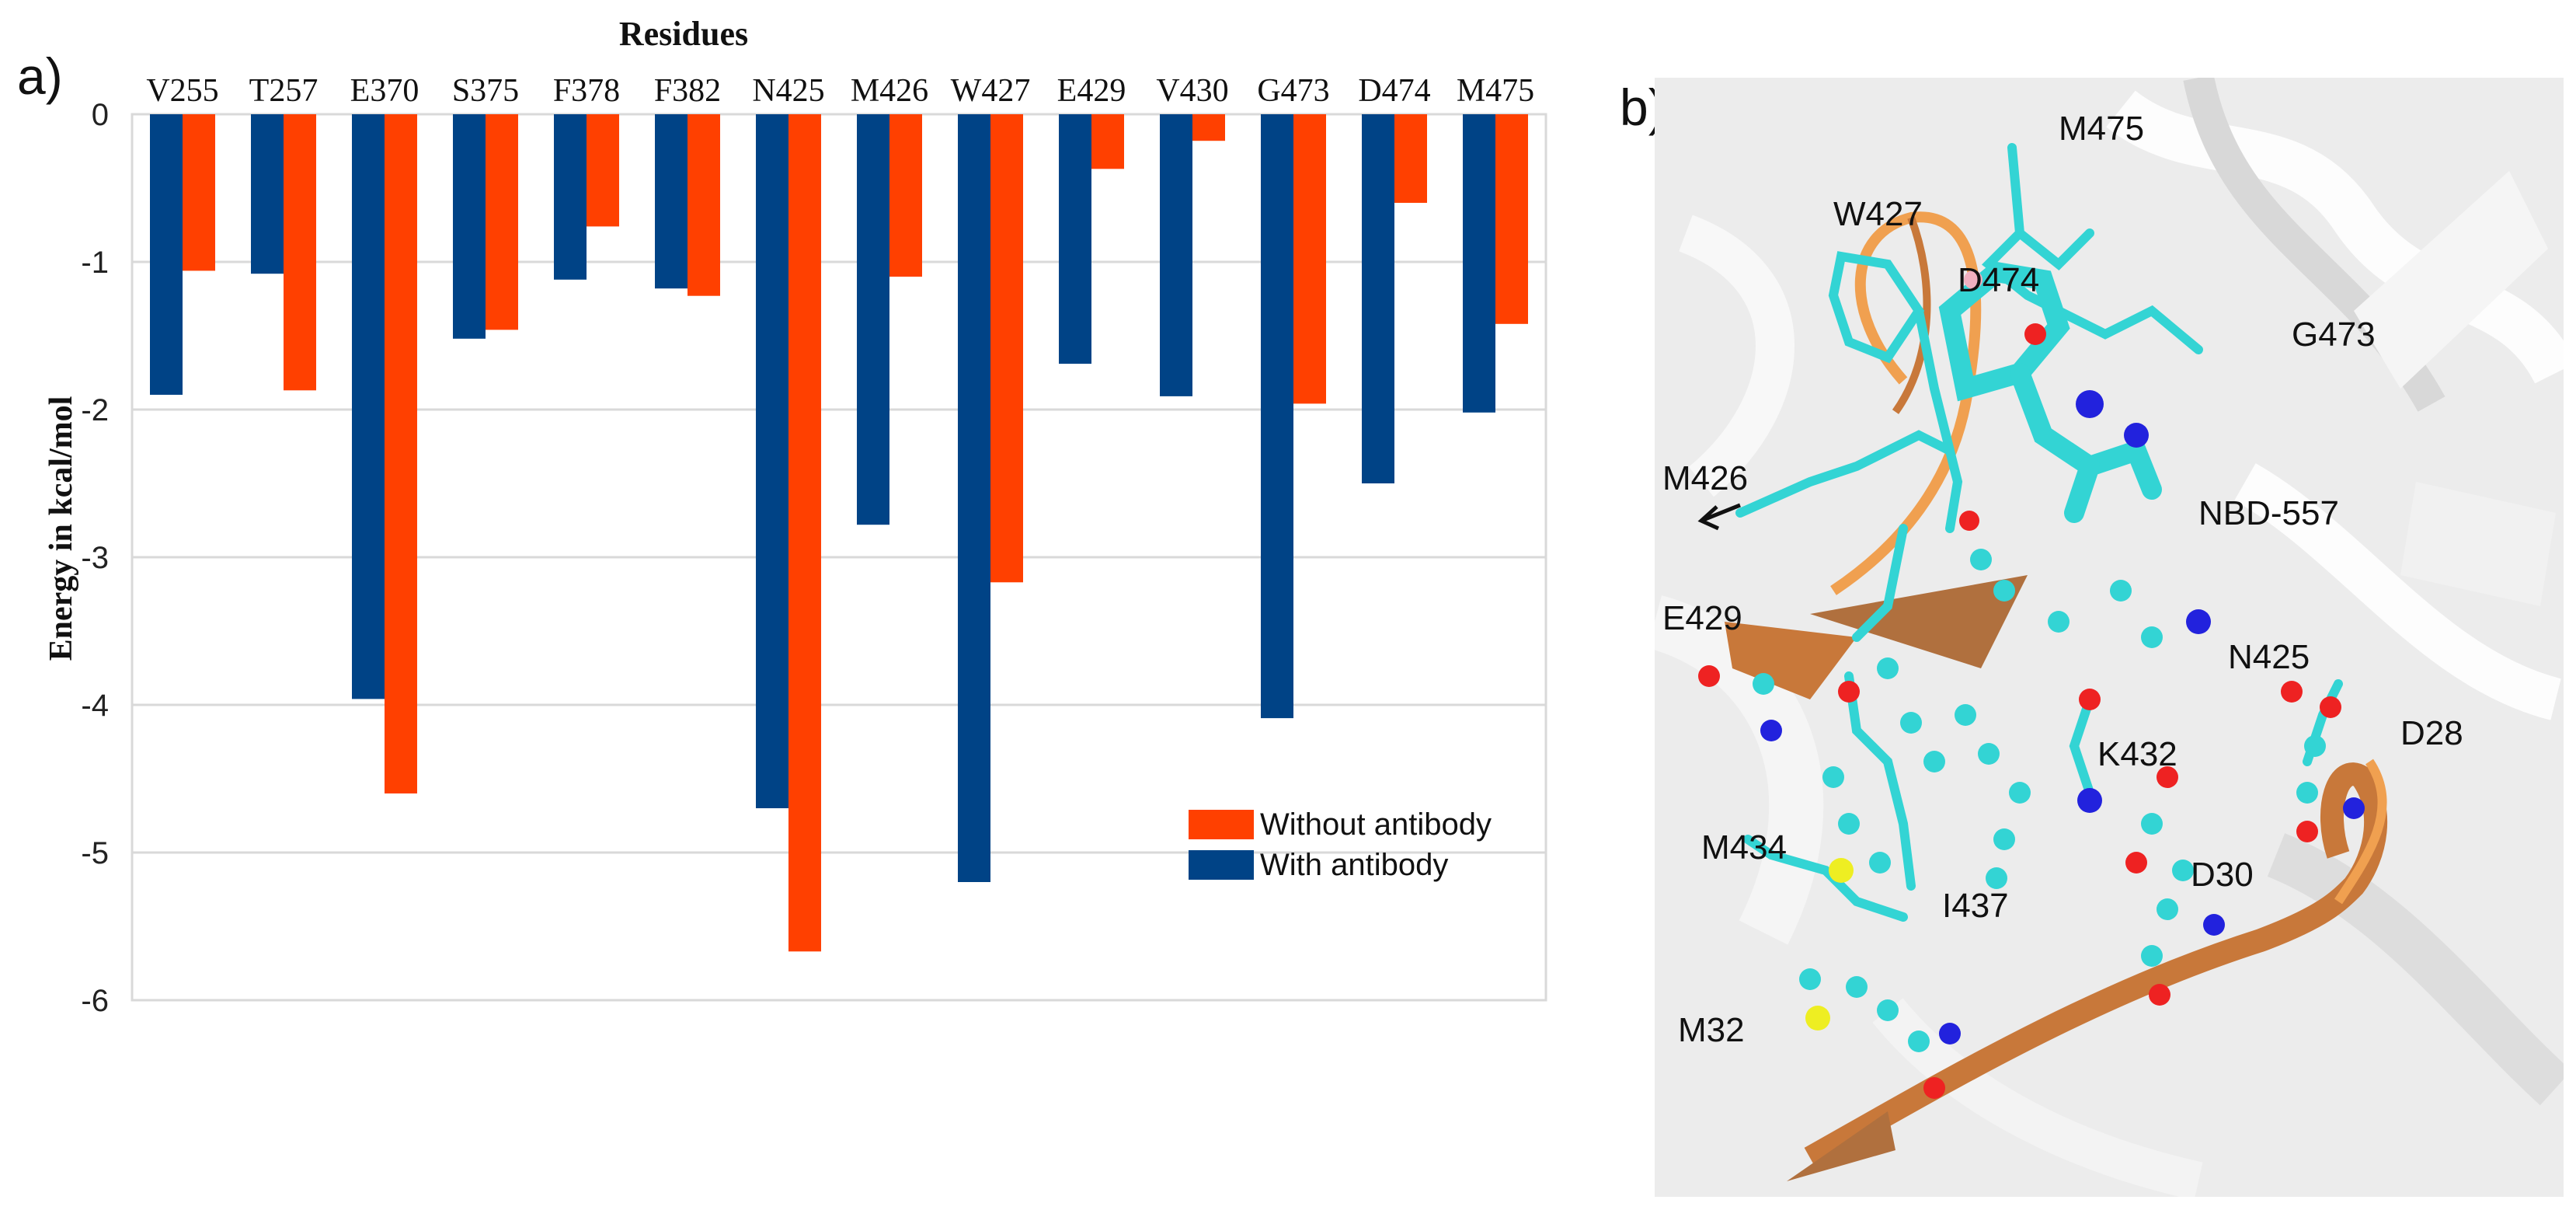 This screenshot has width=2576, height=1231. What do you see at coordinates (1712, 1030) in the screenshot?
I see `structure-label-m32: M32` at bounding box center [1712, 1030].